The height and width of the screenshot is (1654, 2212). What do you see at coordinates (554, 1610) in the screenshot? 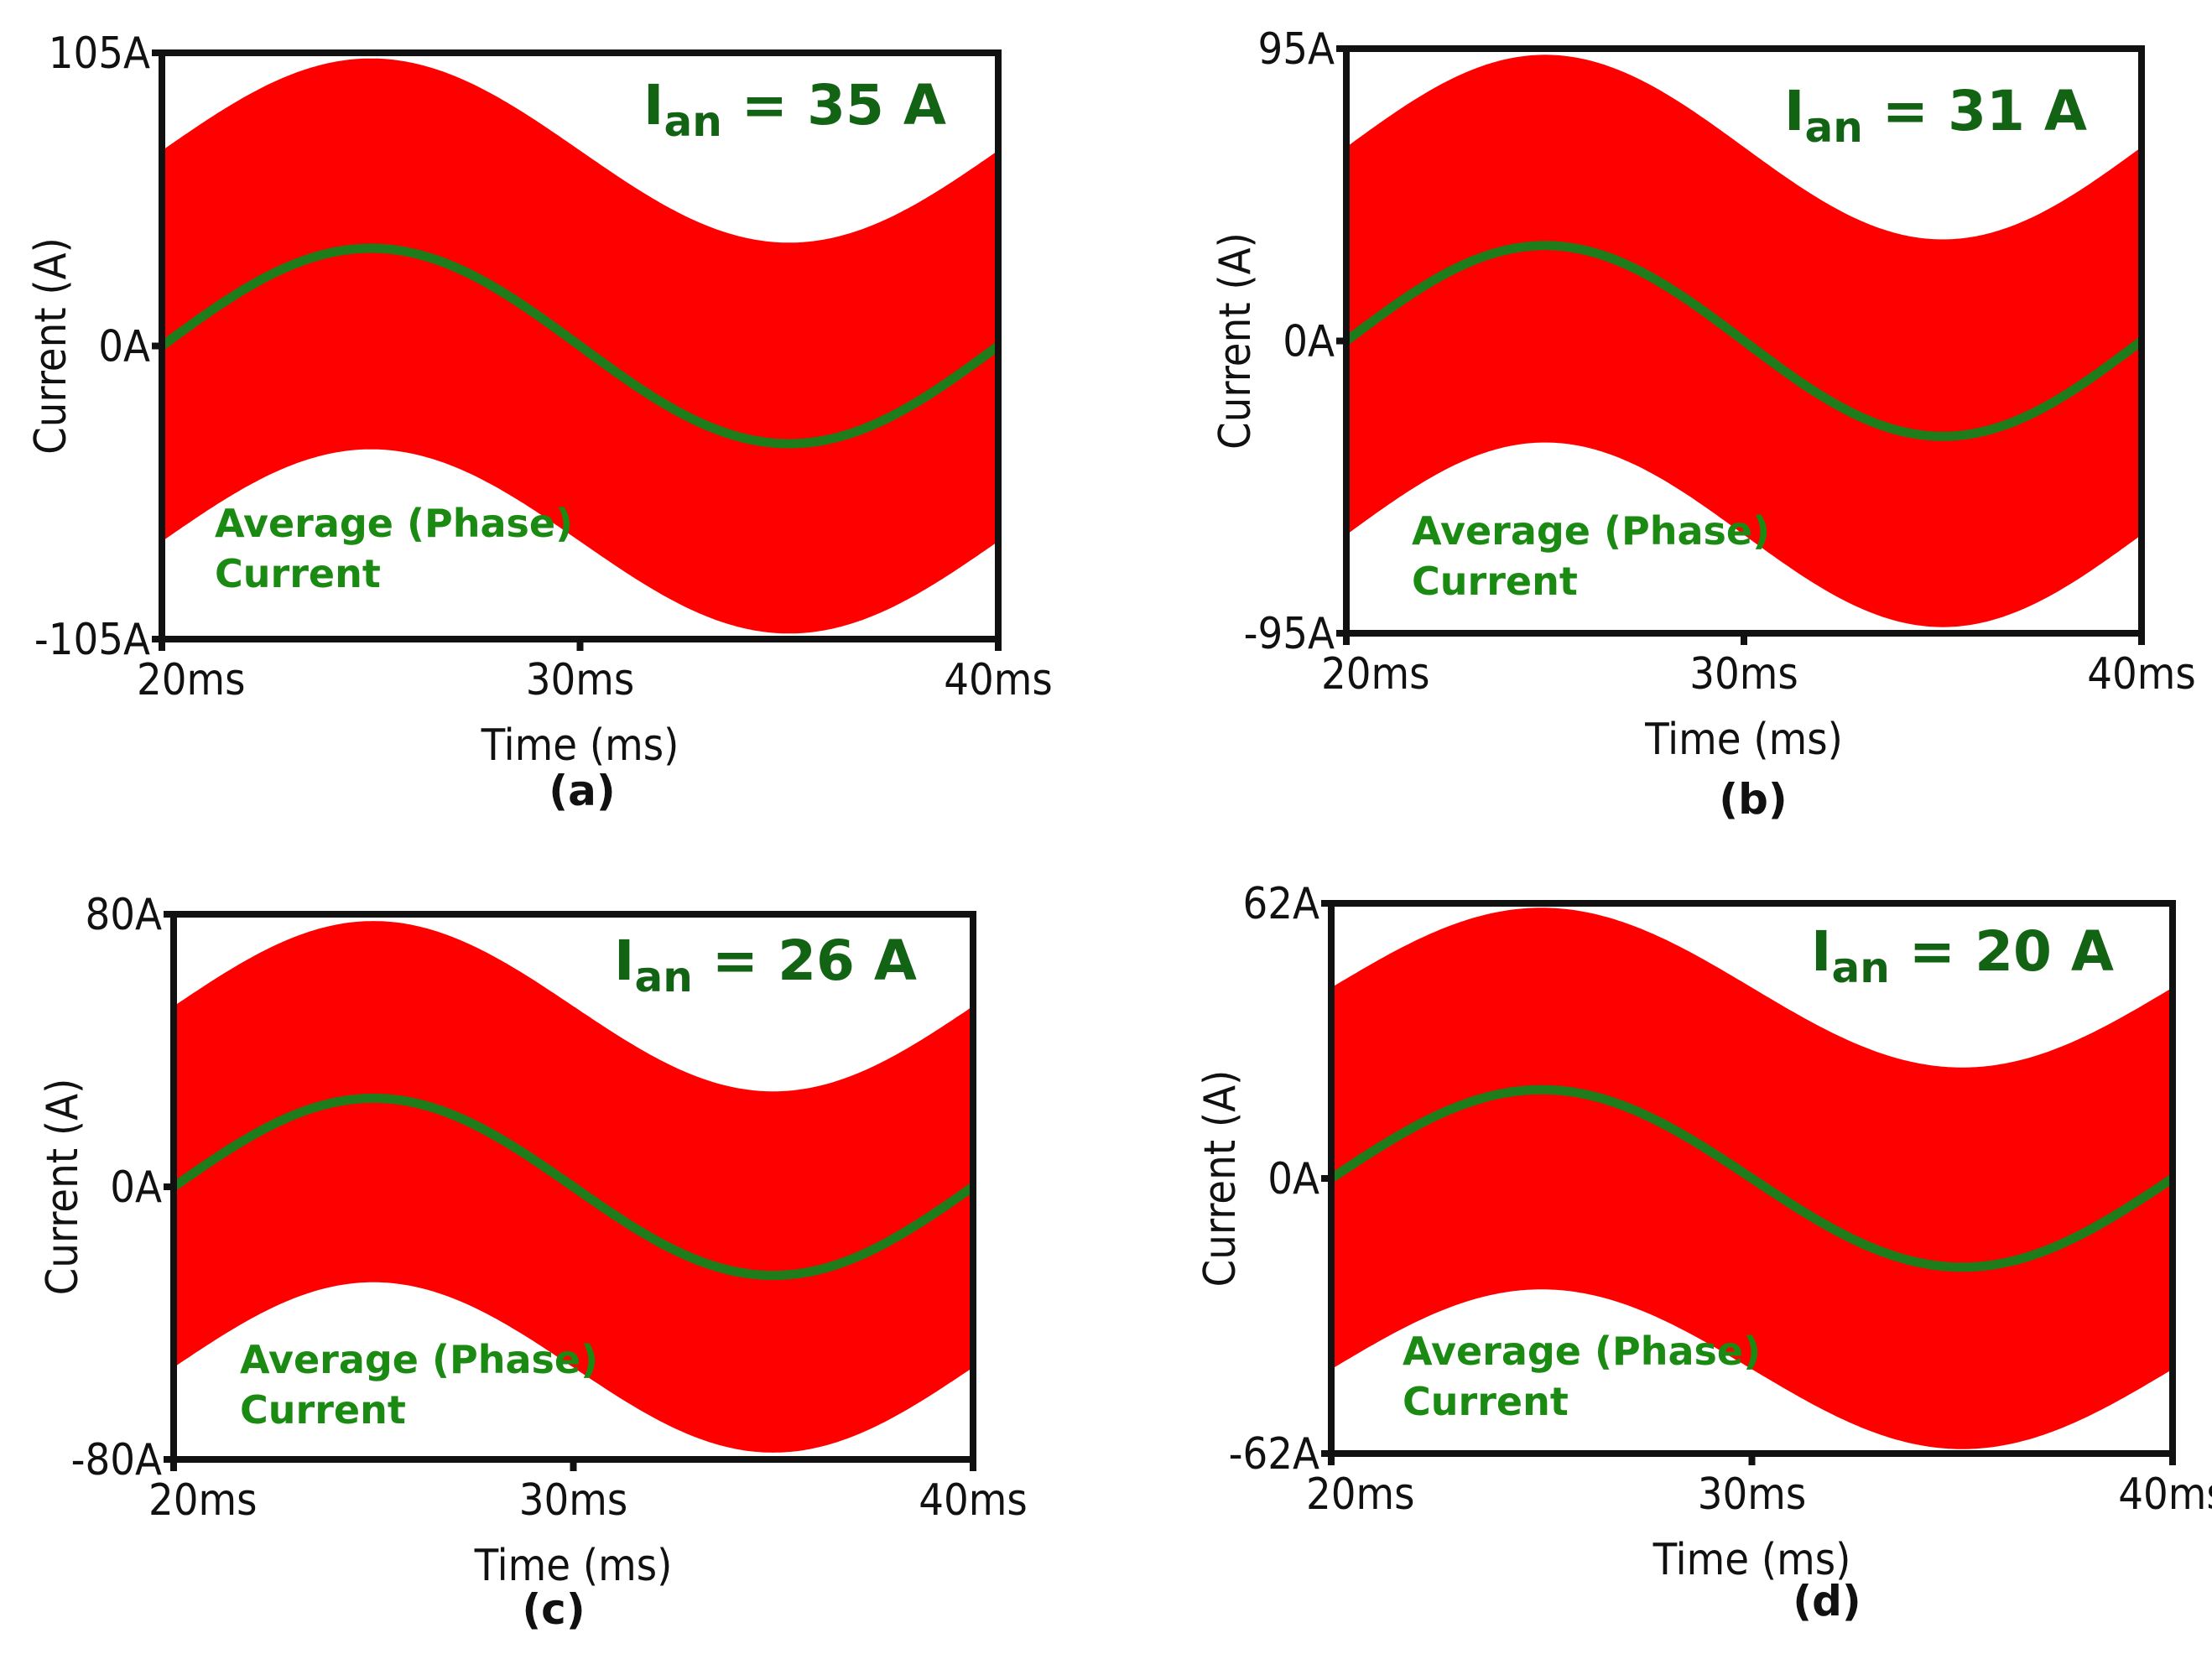
I see `panel-caption: (c)` at bounding box center [554, 1610].